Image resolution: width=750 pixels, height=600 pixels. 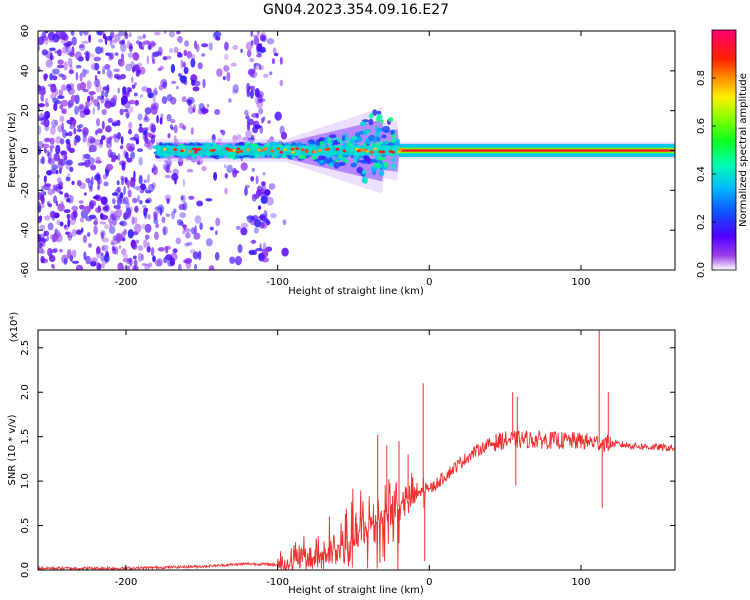 I want to click on y-tick-label: 0.0, so click(x=25, y=570).